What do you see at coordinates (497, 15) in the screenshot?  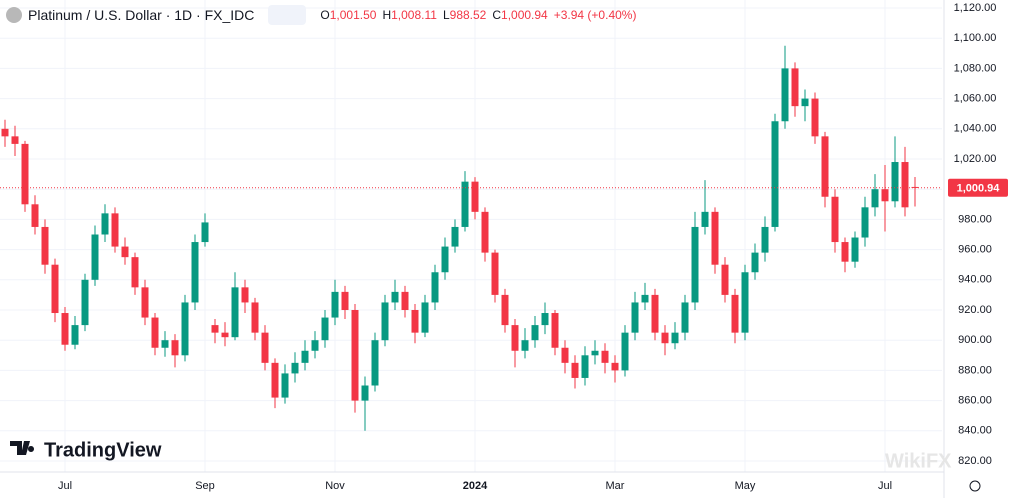 I see `ohlc-key: C` at bounding box center [497, 15].